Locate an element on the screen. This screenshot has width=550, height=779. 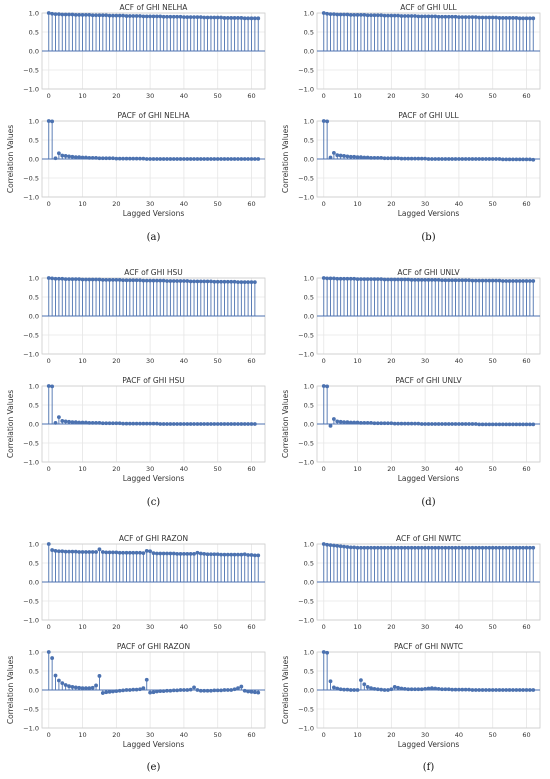
y-tick-label: −0.5 is located at coordinates (306, 178).